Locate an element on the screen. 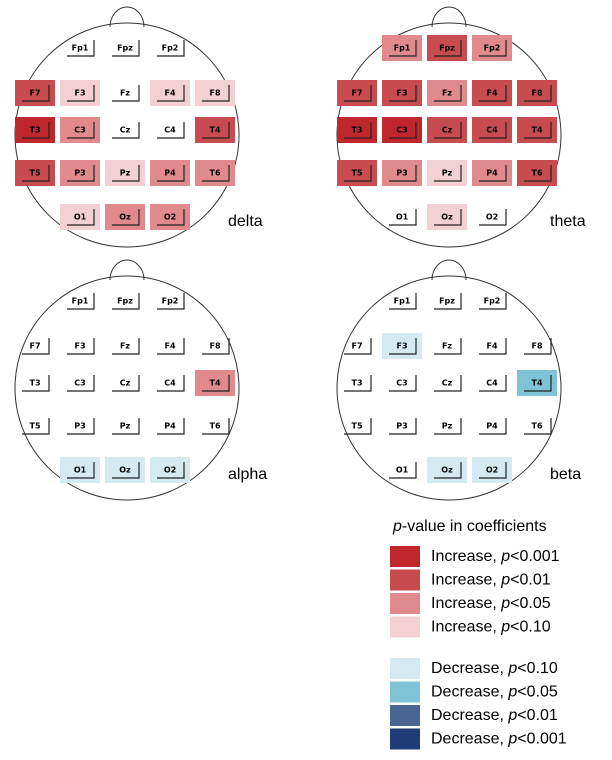  legend-prefix: Decrease, is located at coordinates (469, 715).